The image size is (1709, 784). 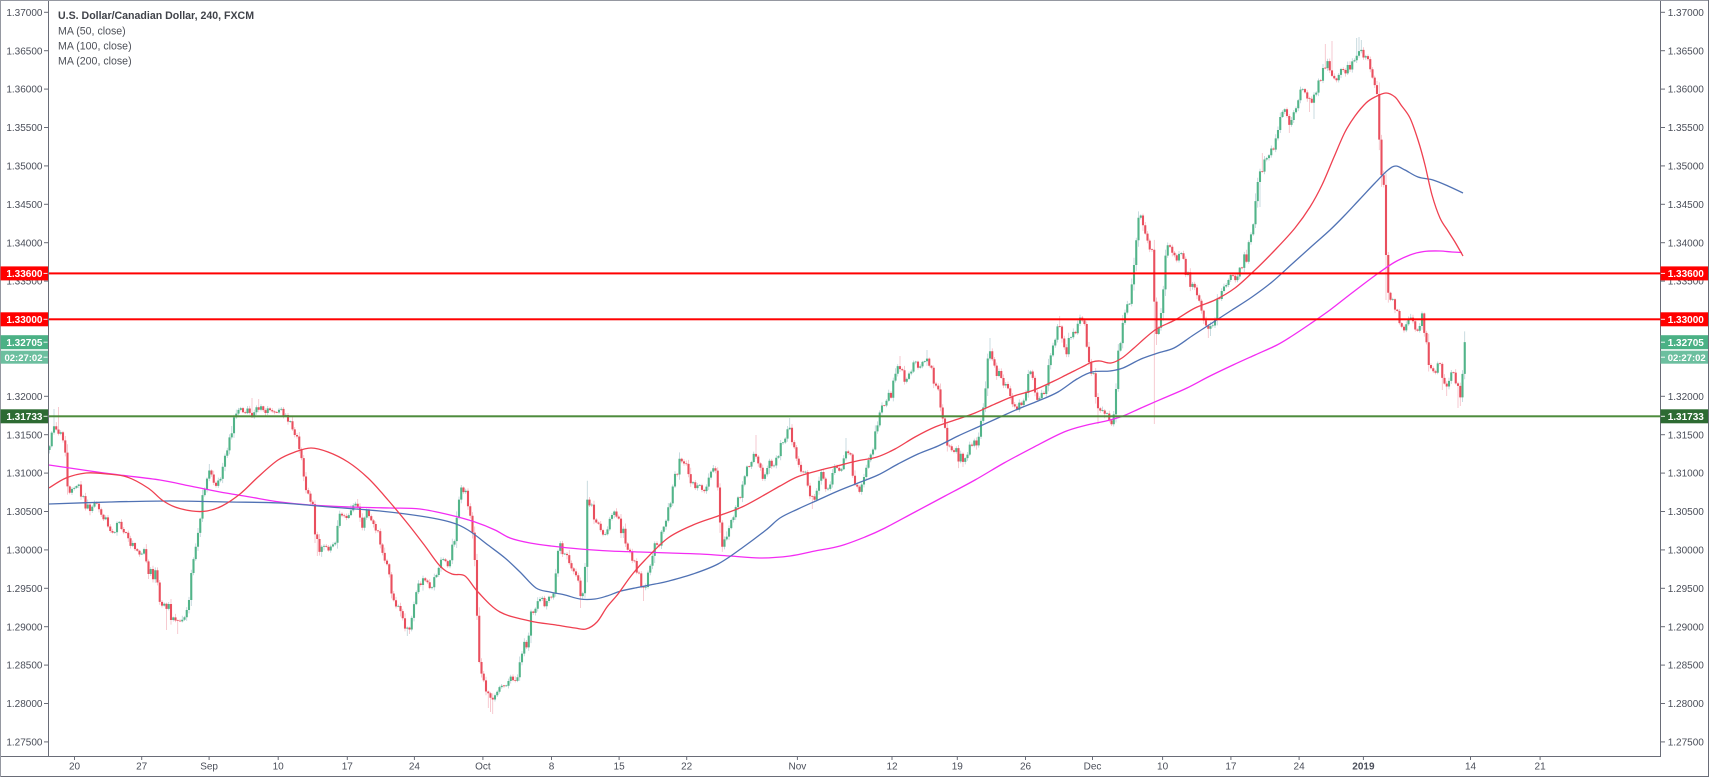 What do you see at coordinates (620, 767) in the screenshot?
I see `svg-text: 15` at bounding box center [620, 767].